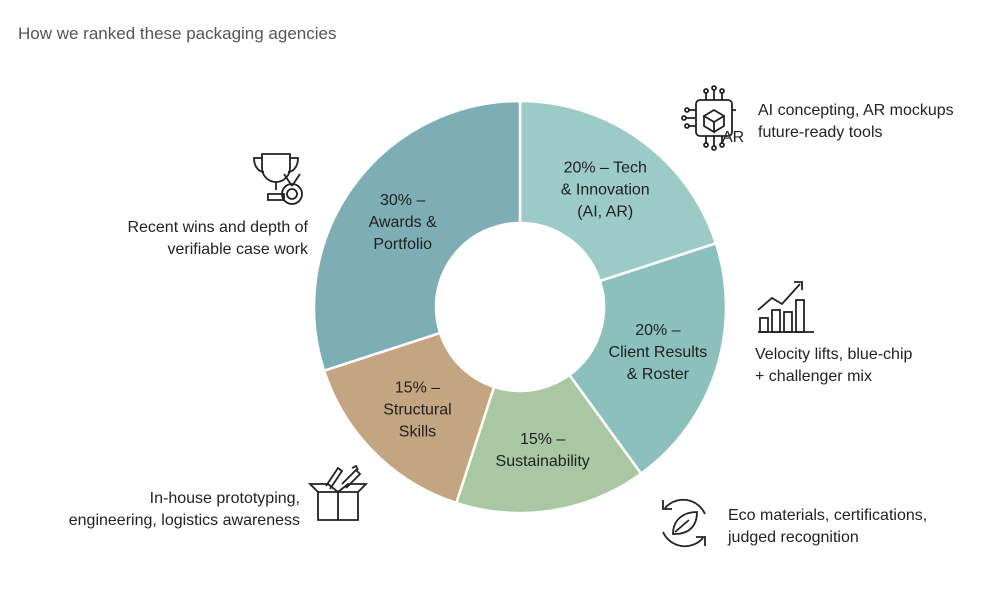 This screenshot has height=600, width=1000. I want to click on slice-awards-portfolio, so click(417, 236).